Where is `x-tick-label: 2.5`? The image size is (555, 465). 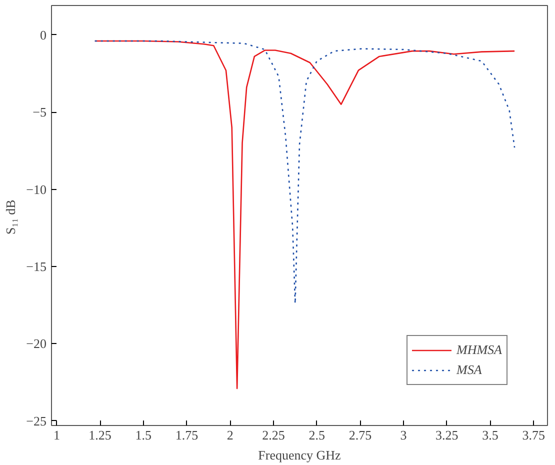
x-tick-label: 2.5 is located at coordinates (316, 435).